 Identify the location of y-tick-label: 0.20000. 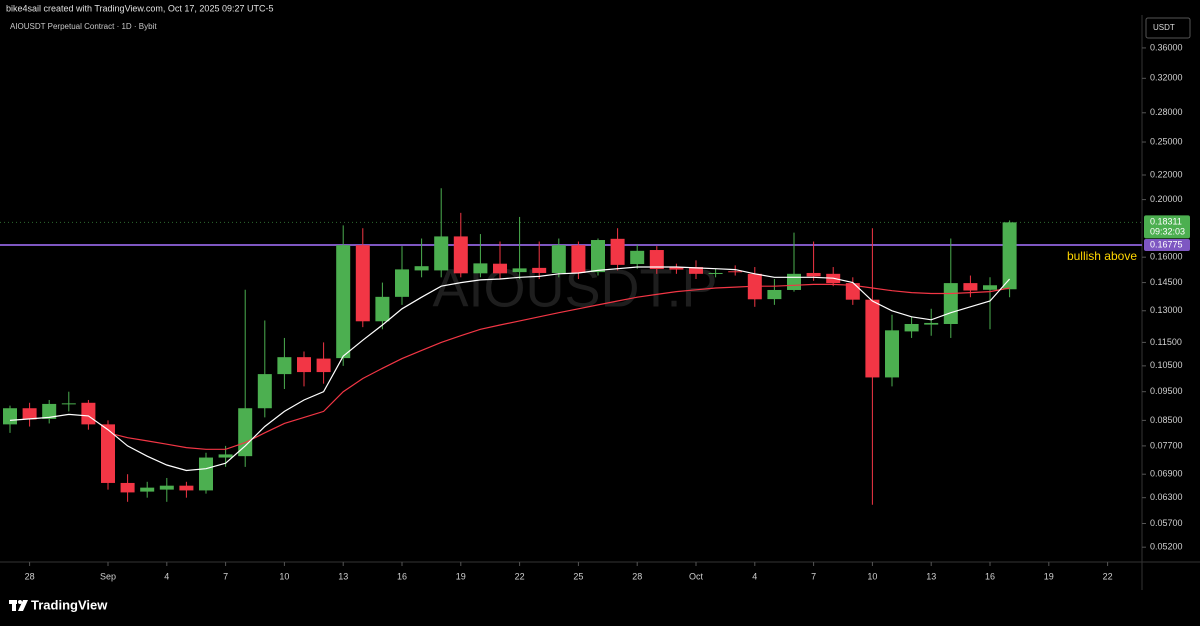
(1166, 199).